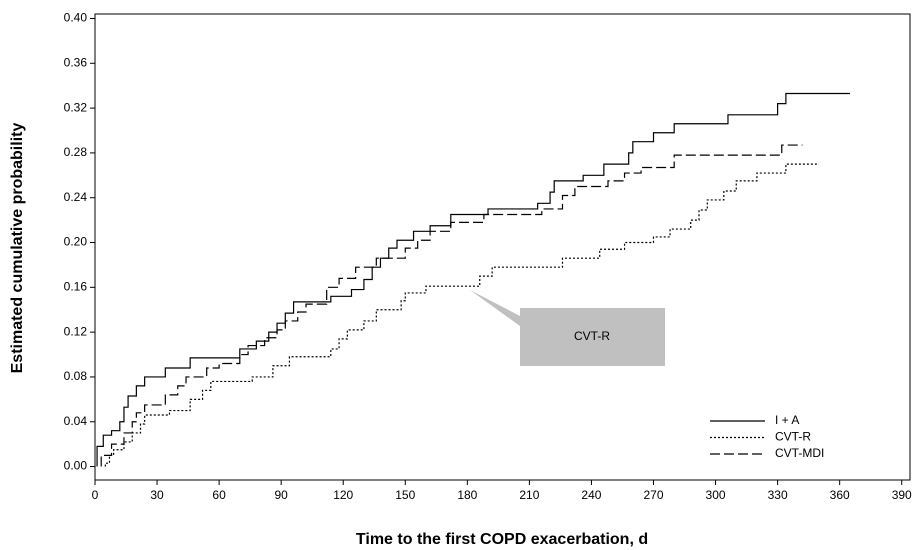 The width and height of the screenshot is (917, 550). Describe the element at coordinates (281, 495) in the screenshot. I see `x-tick-label: 90` at that location.